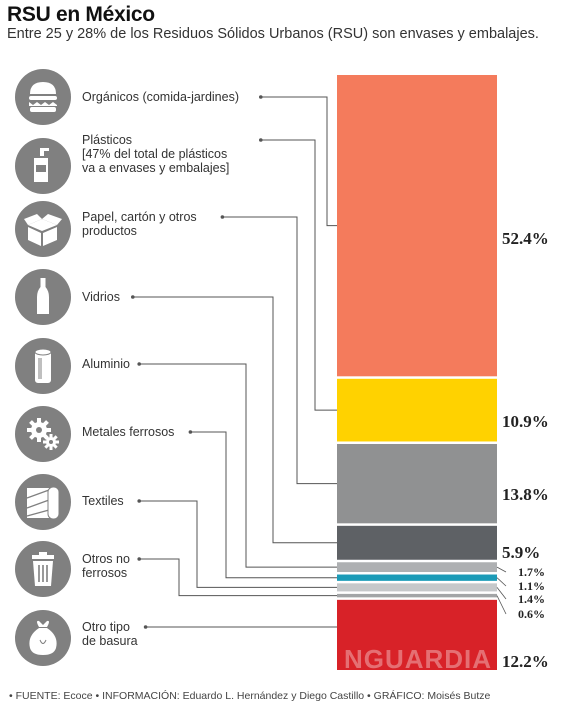  What do you see at coordinates (531, 572) in the screenshot?
I see `value-label-aluminio: 1.7%` at bounding box center [531, 572].